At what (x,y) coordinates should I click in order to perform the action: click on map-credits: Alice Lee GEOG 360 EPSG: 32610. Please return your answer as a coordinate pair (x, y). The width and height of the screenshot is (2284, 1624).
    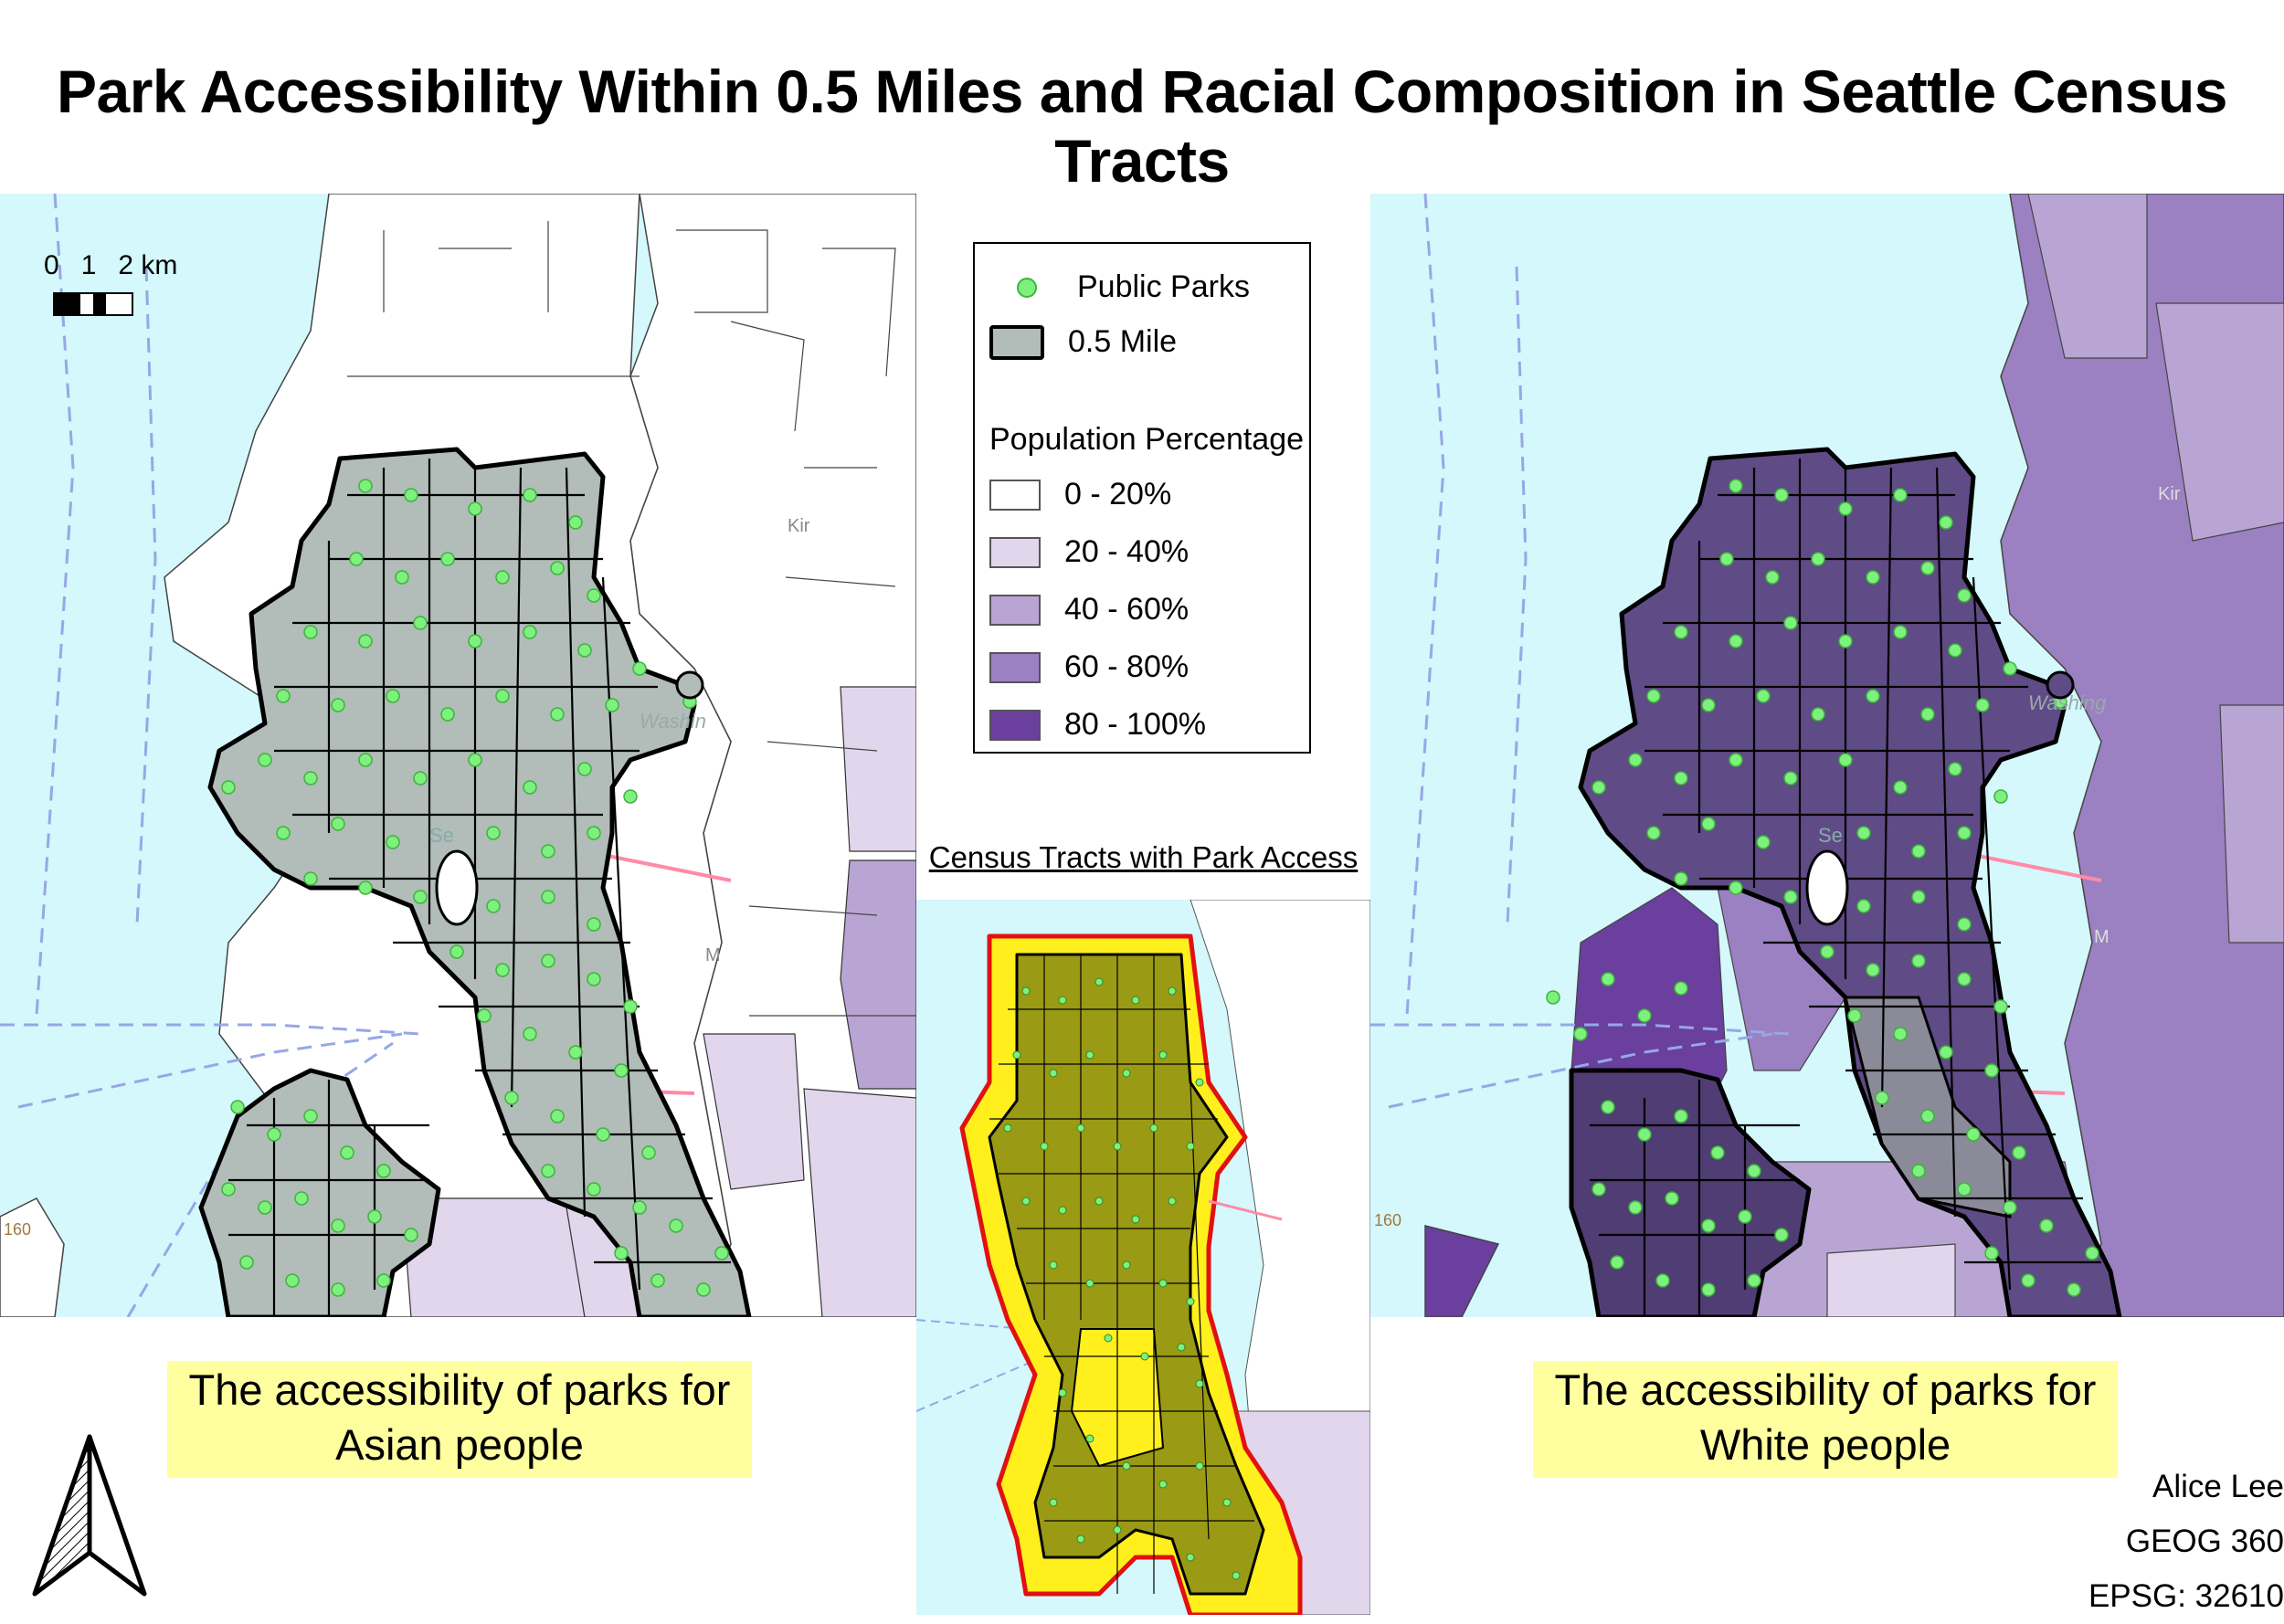
    Looking at the image, I should click on (2186, 1542).